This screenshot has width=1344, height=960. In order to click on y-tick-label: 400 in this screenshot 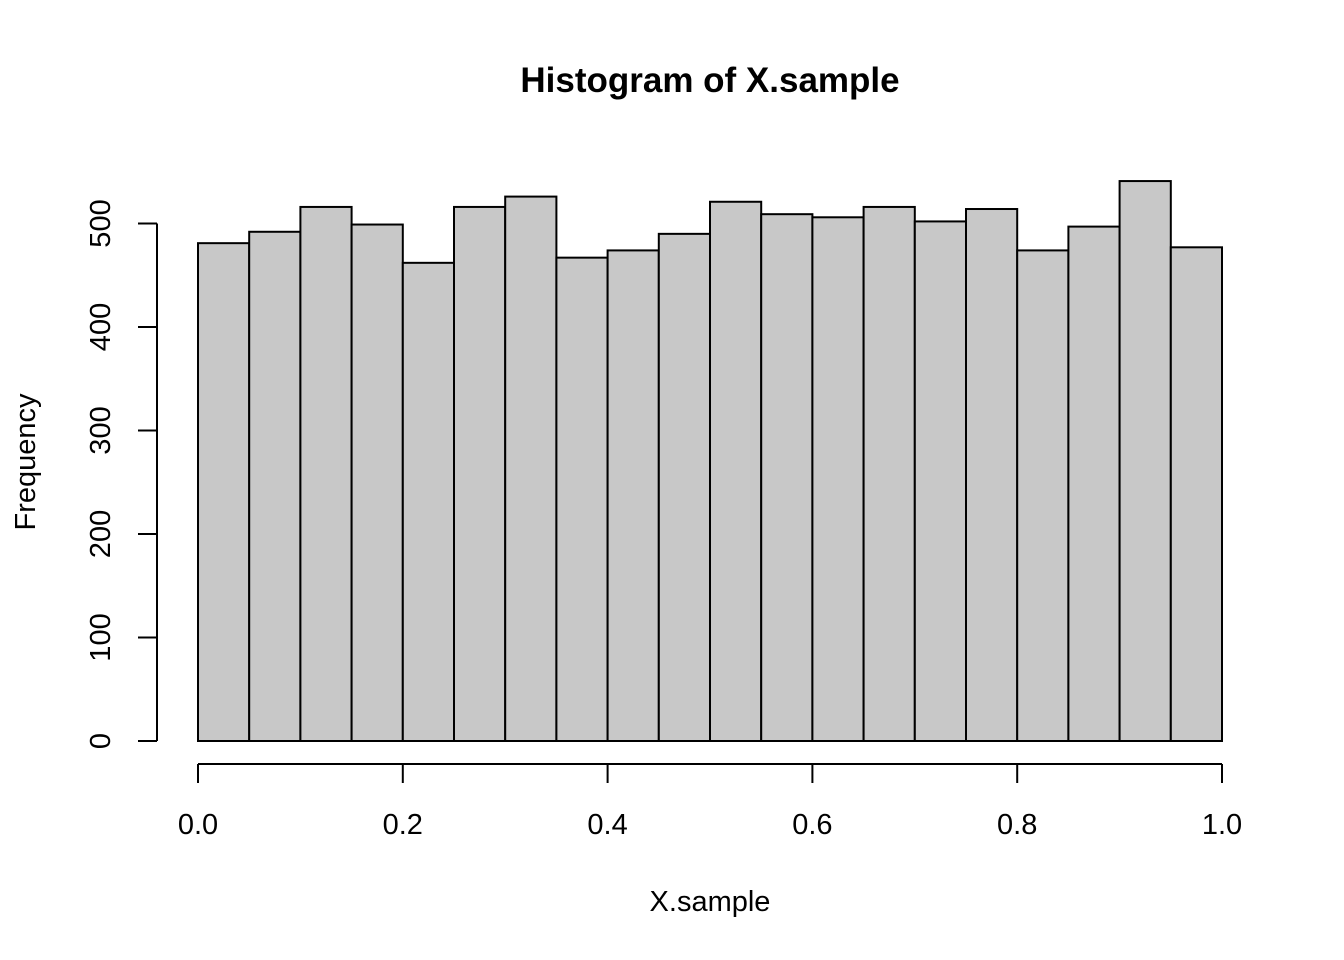, I will do `click(101, 327)`.